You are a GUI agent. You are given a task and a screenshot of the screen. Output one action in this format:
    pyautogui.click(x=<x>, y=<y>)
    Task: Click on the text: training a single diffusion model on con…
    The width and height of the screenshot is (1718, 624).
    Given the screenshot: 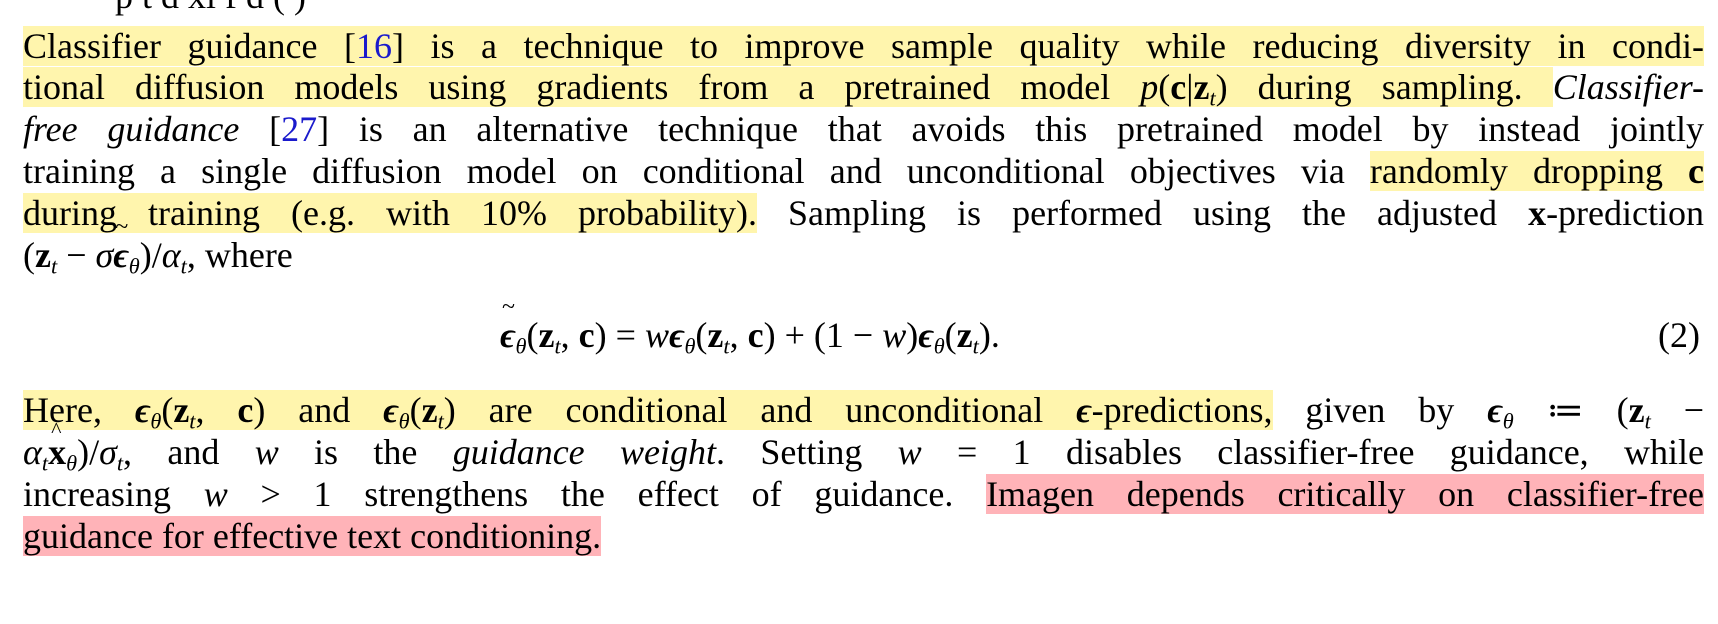 What is the action you would take?
    pyautogui.click(x=696, y=171)
    